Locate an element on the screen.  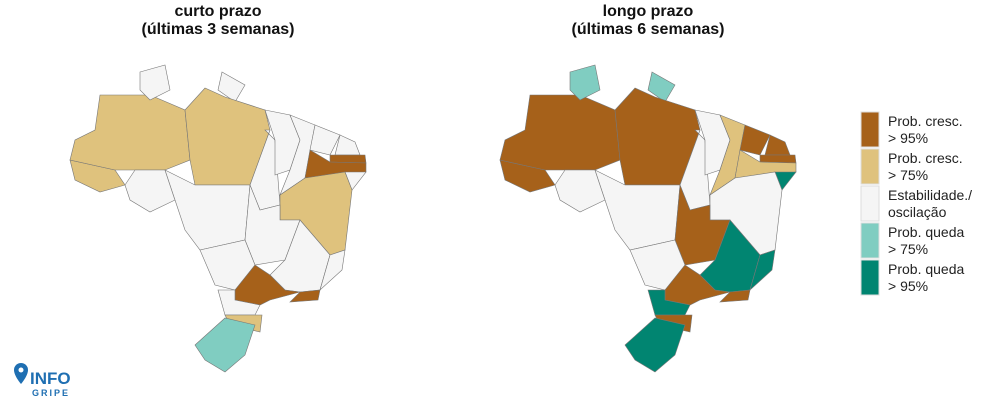
legend-item: Prob. queda> 95% is located at coordinates (912, 277).